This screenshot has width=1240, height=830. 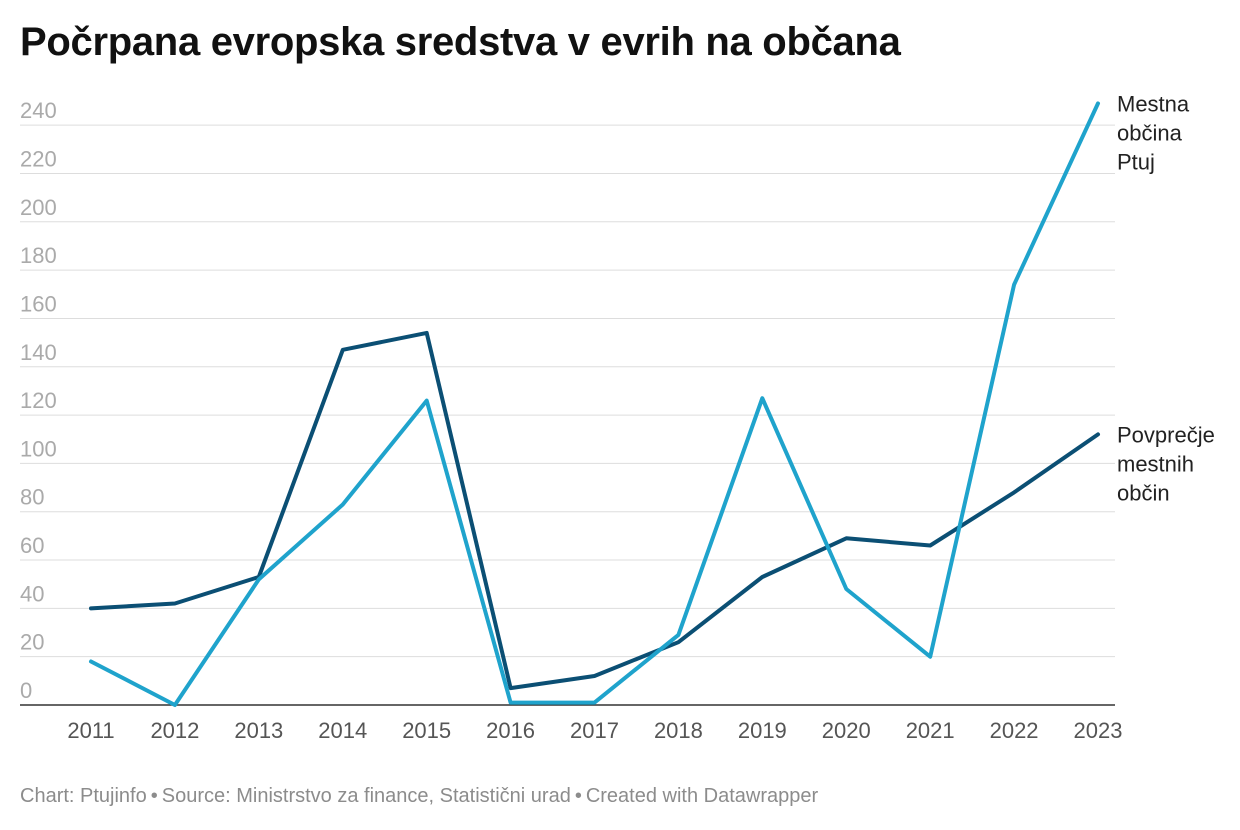 I want to click on y-tick-label: 160, so click(x=38, y=303).